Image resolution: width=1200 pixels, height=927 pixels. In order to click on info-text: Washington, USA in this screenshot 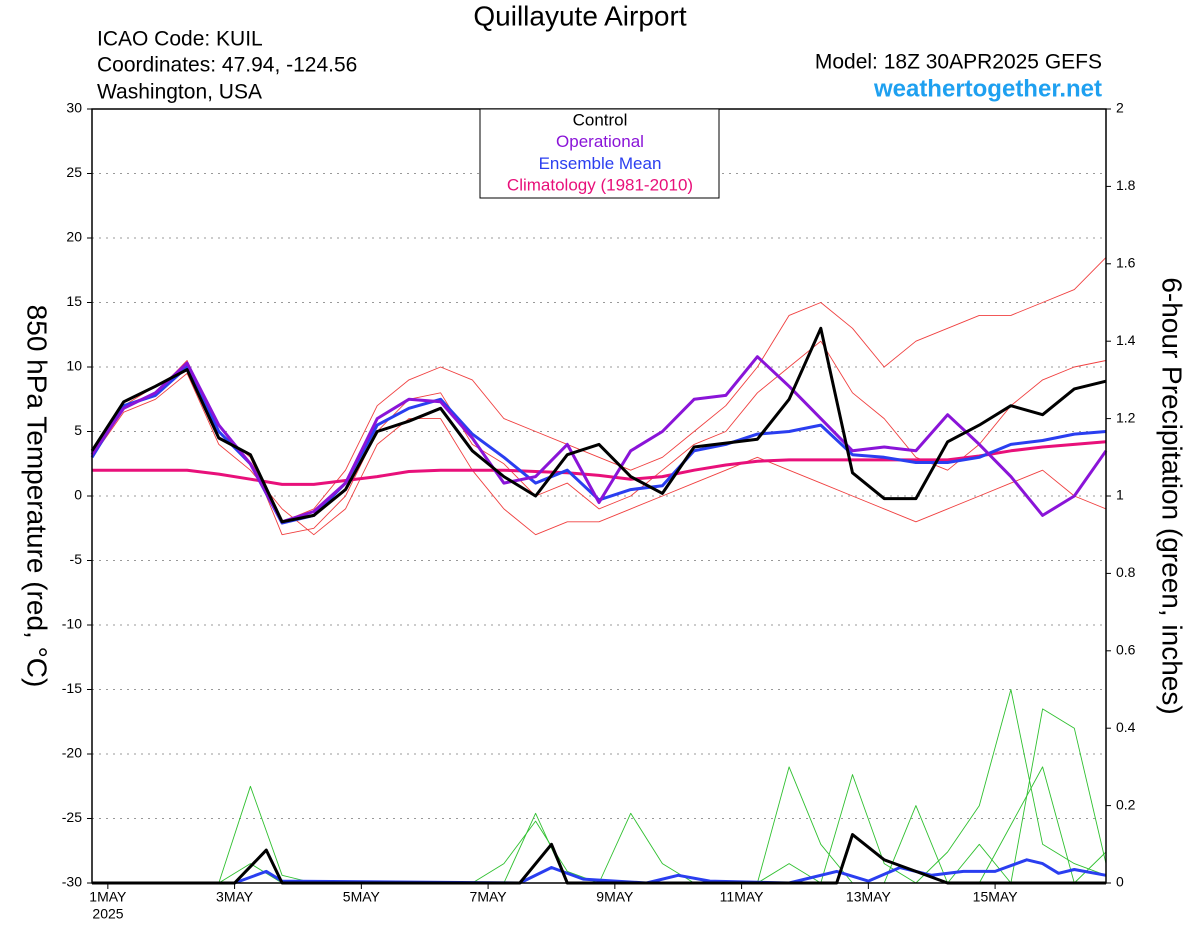, I will do `click(179, 92)`.